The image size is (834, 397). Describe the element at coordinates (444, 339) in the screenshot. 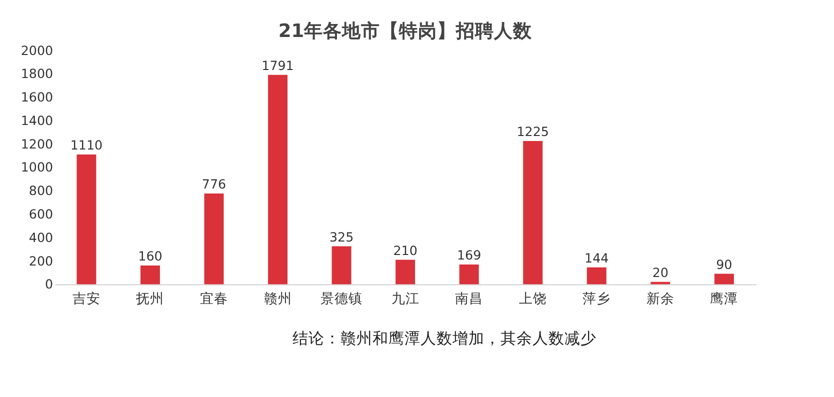

I see `text: 结论：赣州和鹰潭人数增加，其余人数减少` at that location.